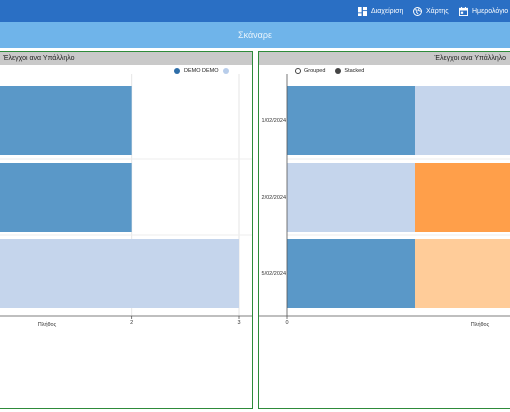  What do you see at coordinates (39, 58) in the screenshot?
I see `left-panel-title: Έλεγχοι ανα Υπάλληλο` at bounding box center [39, 58].